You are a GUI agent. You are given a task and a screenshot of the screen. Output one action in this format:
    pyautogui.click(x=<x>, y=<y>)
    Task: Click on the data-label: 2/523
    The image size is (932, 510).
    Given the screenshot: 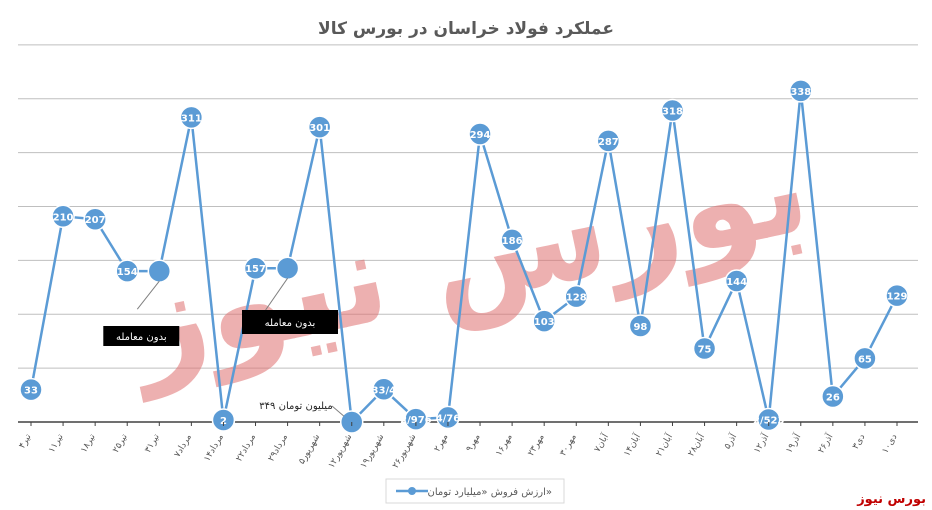 What is the action you would take?
    pyautogui.click(x=769, y=421)
    